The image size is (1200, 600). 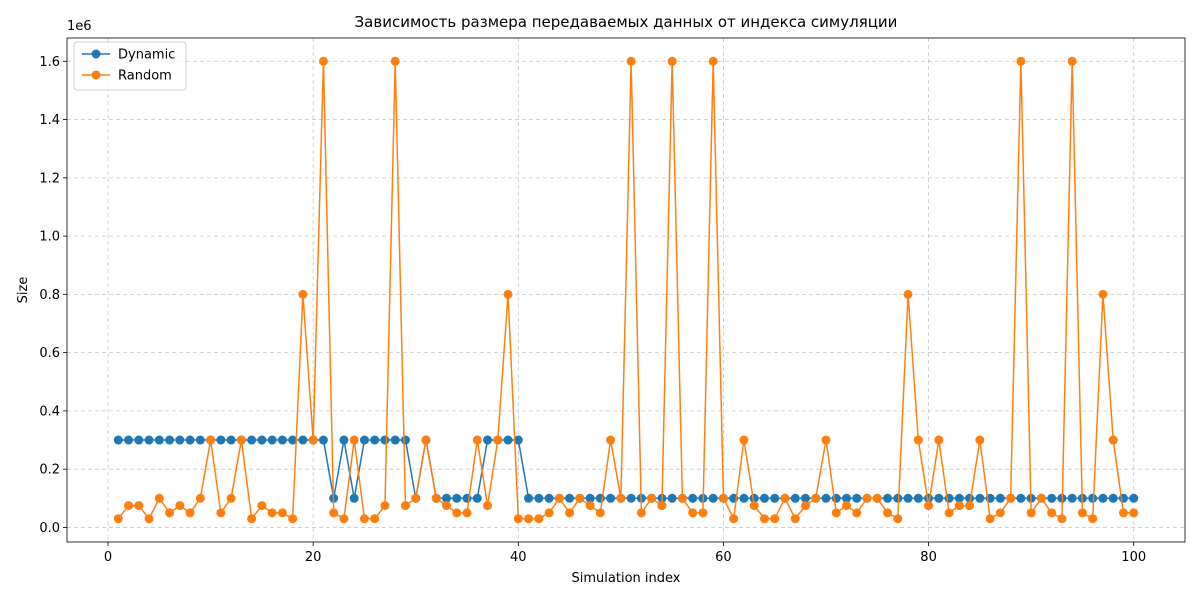 I want to click on y-tick-label: 0.2, so click(x=49, y=470).